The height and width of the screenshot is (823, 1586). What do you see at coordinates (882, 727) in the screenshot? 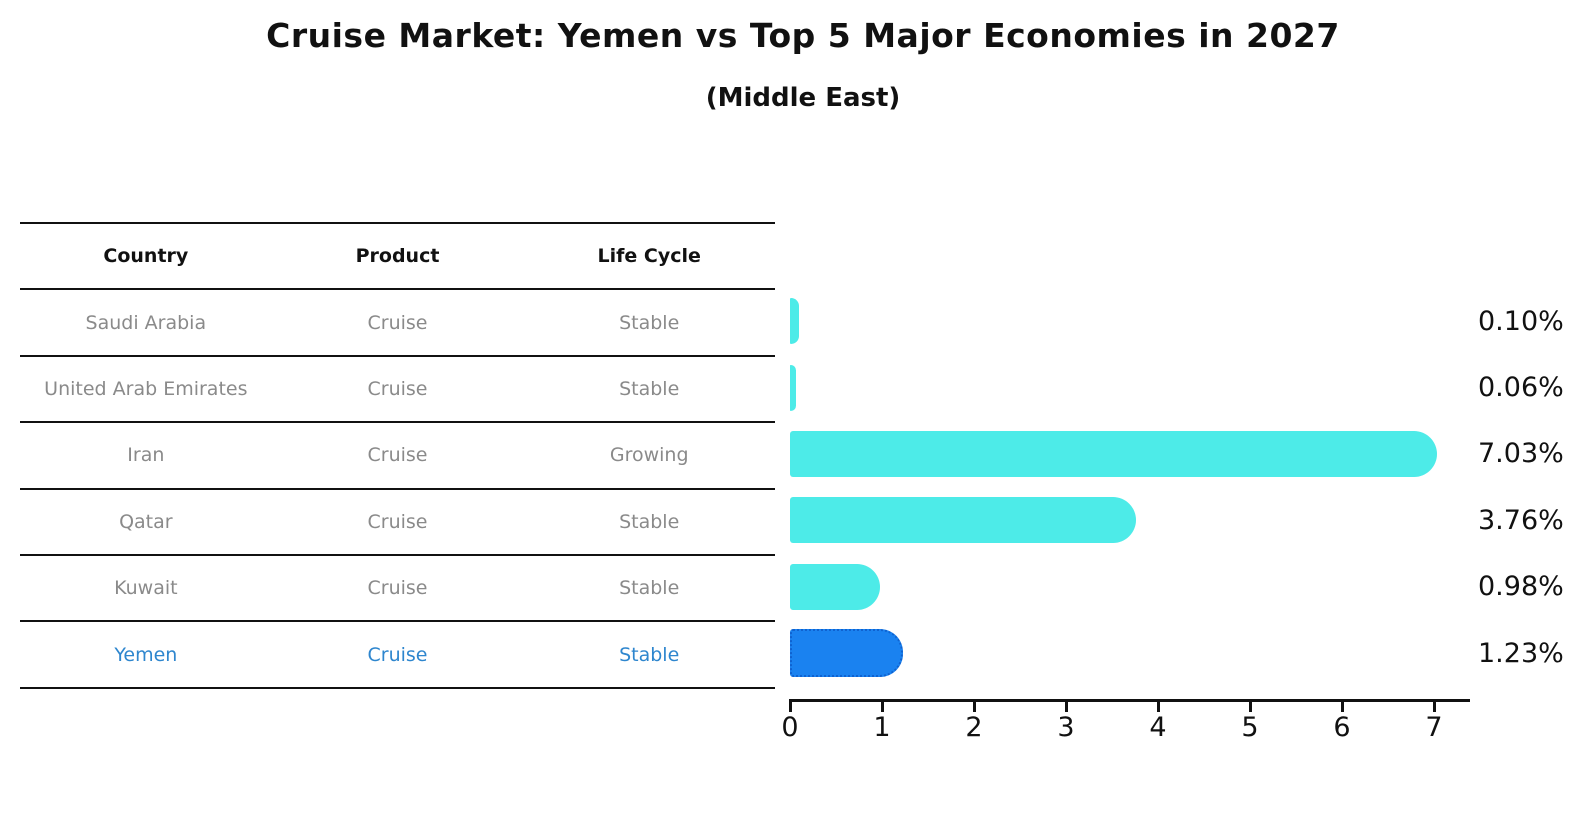
I see `x-tick-label: 1` at bounding box center [882, 727].